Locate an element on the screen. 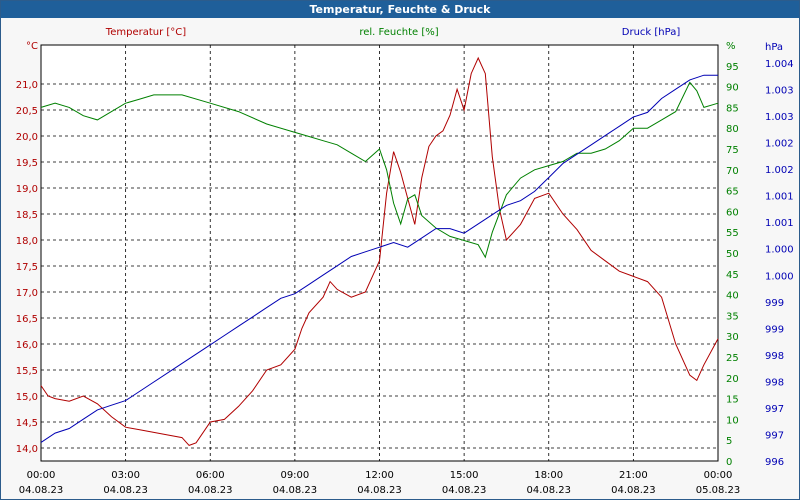  humidity-tick-label: 15 is located at coordinates (732, 400).